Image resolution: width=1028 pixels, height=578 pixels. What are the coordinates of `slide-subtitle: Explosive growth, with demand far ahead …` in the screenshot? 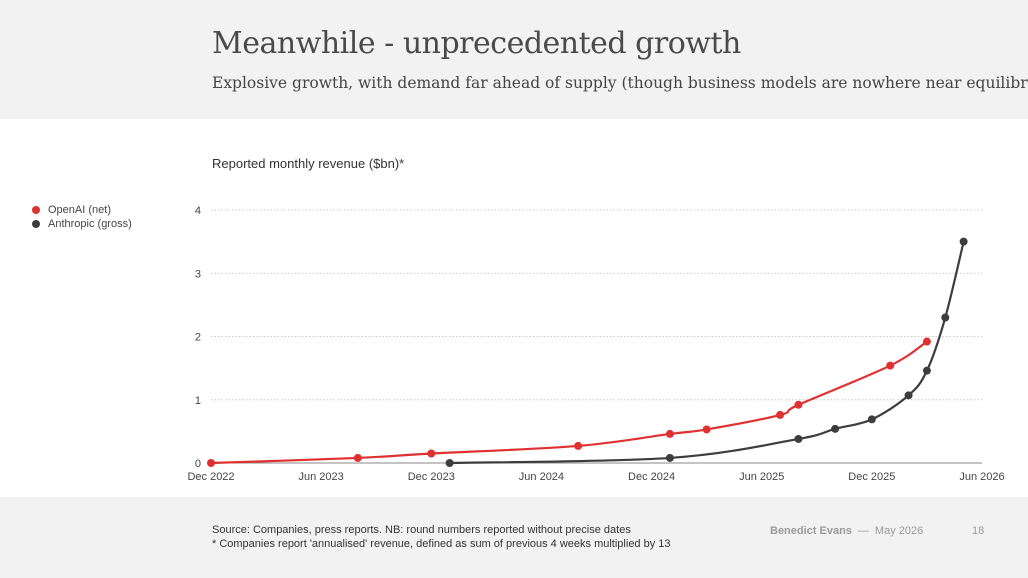 It's located at (620, 83).